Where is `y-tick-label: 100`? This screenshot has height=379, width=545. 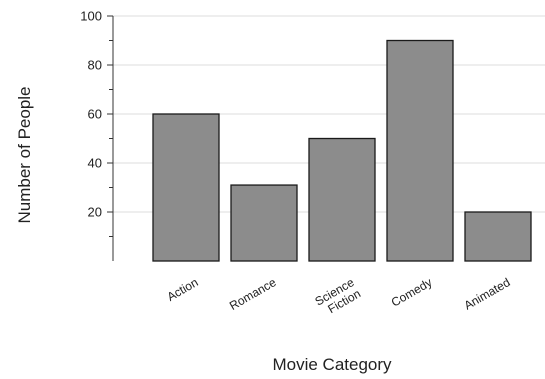 y-tick-label: 100 is located at coordinates (91, 16).